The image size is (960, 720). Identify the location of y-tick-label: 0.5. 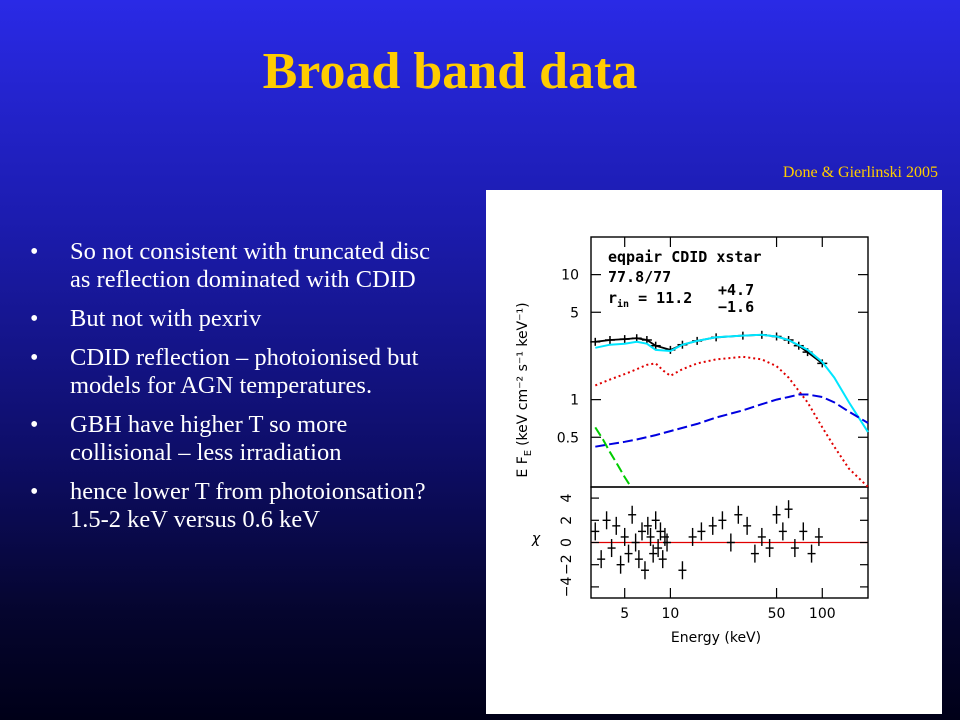
(568, 438).